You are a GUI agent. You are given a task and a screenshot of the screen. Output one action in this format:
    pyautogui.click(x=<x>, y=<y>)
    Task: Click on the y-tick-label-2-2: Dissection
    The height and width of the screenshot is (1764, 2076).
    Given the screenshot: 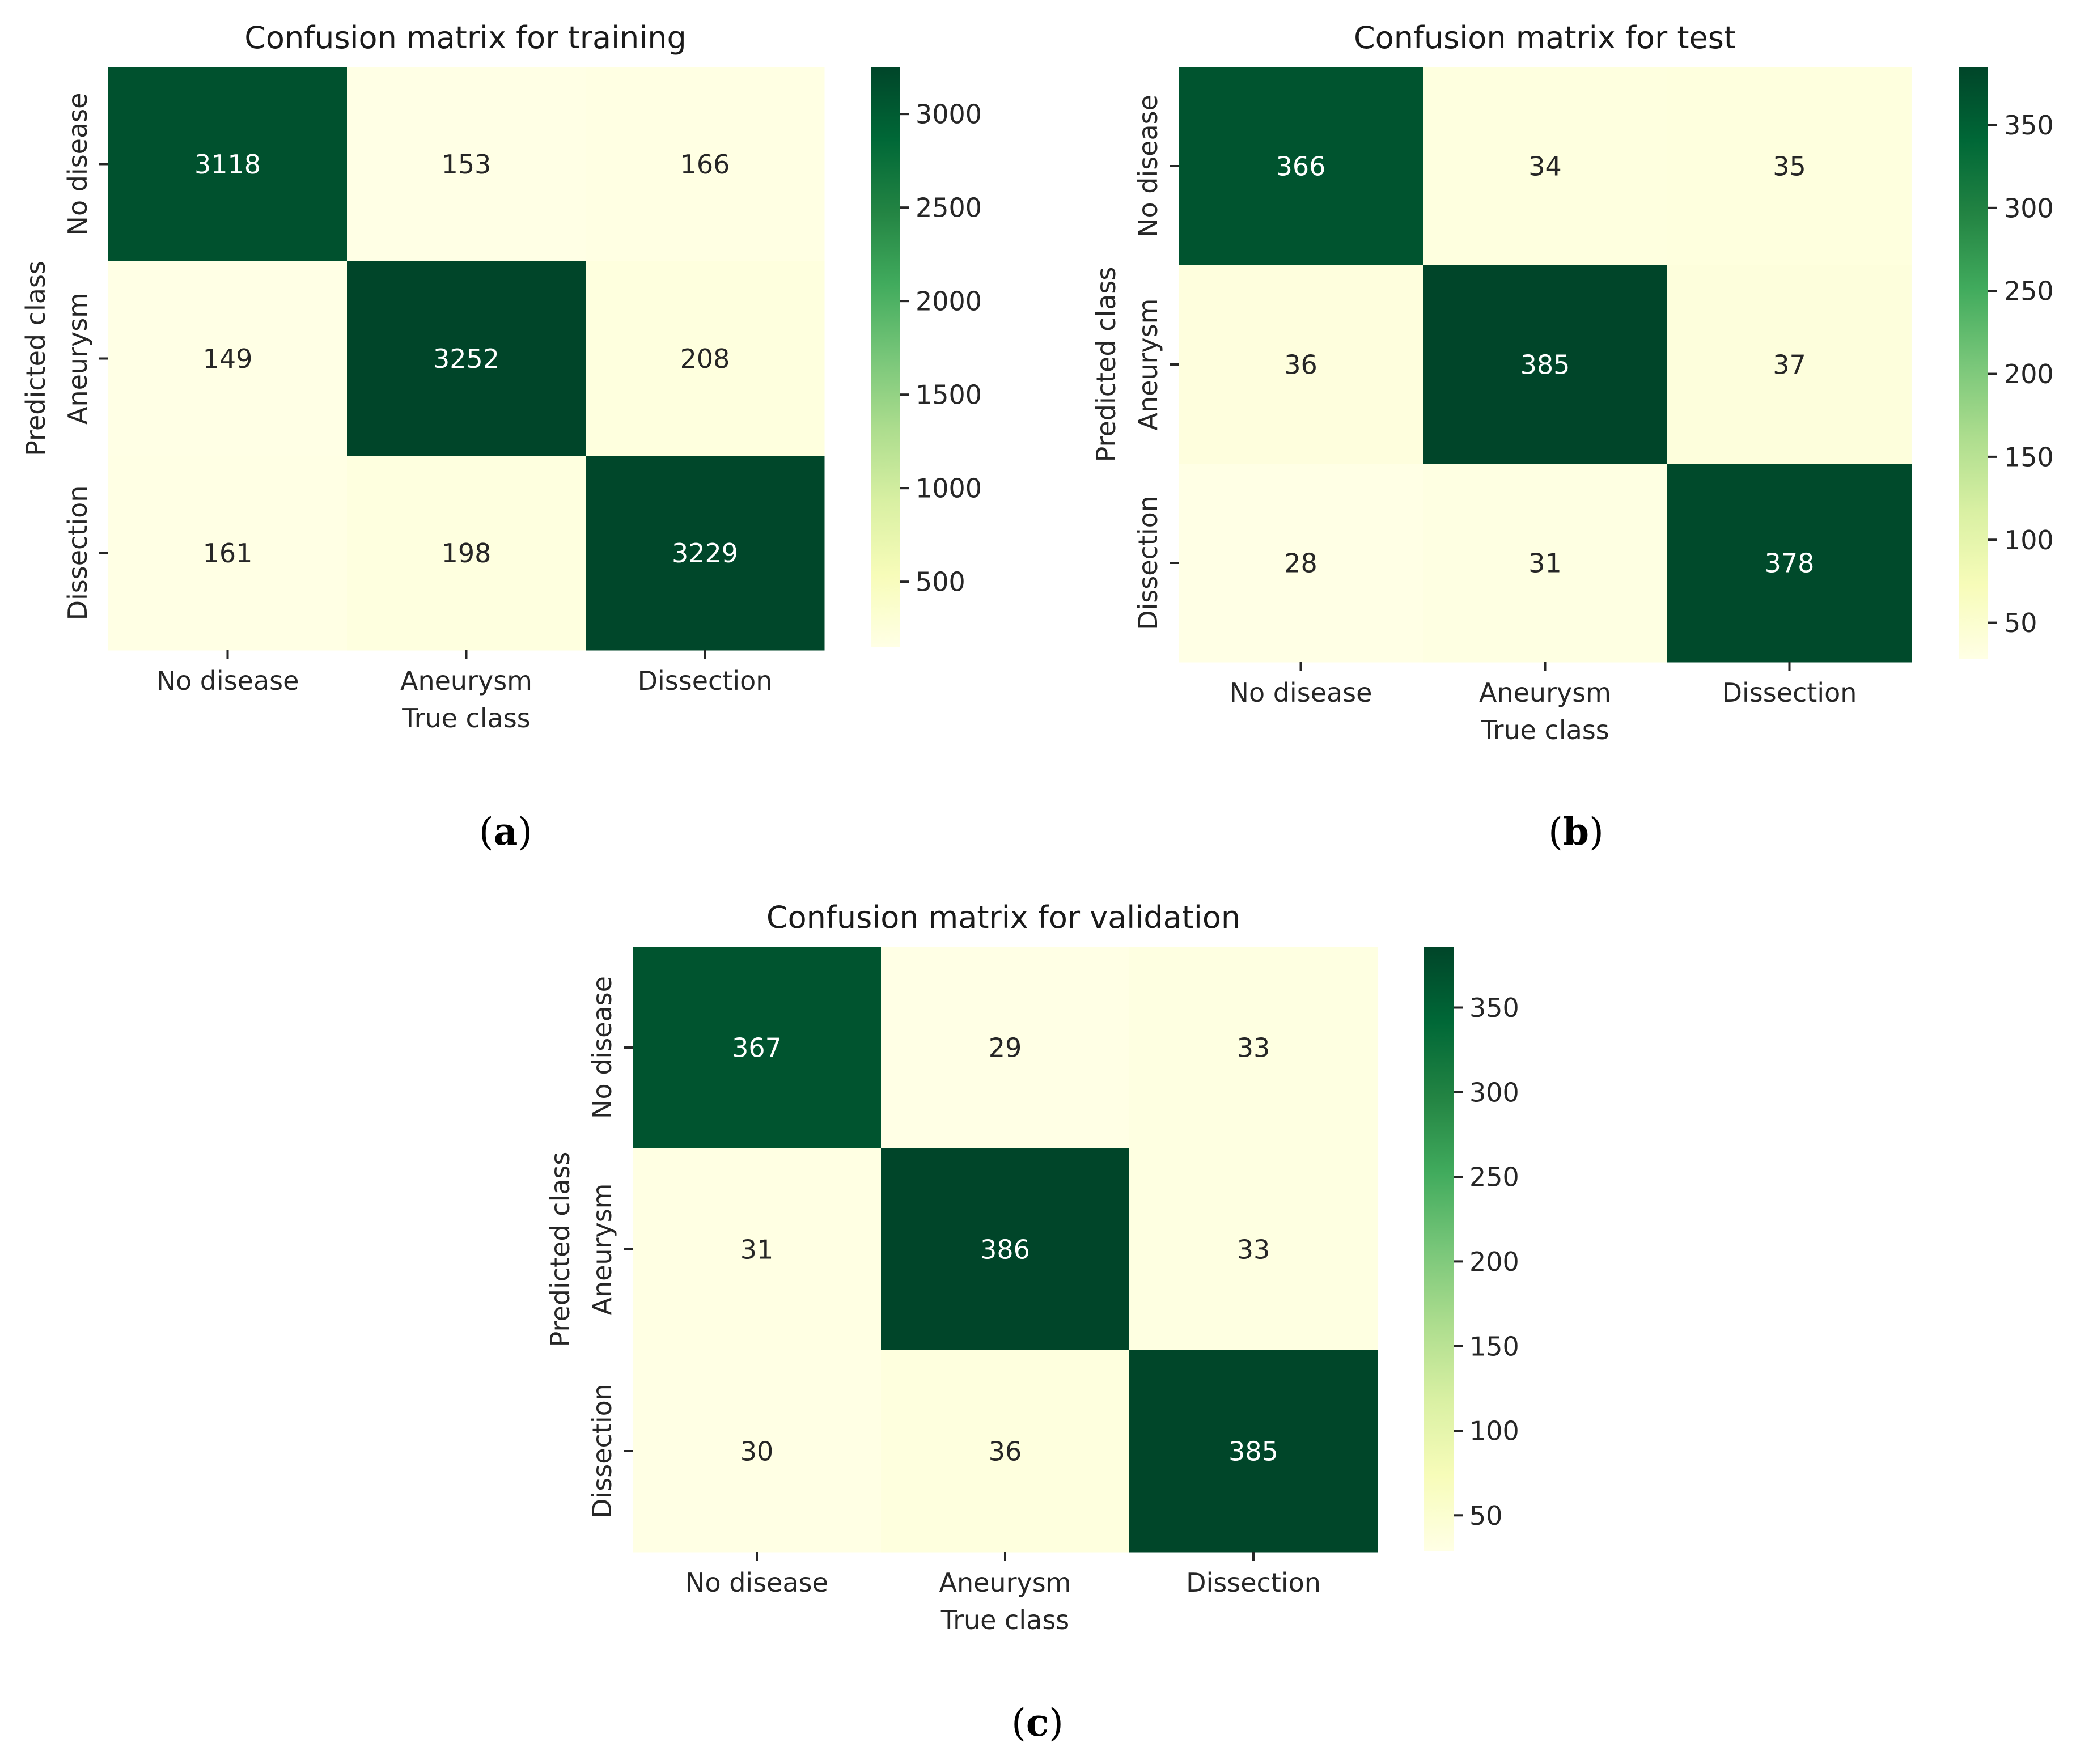 What is the action you would take?
    pyautogui.click(x=602, y=1451)
    